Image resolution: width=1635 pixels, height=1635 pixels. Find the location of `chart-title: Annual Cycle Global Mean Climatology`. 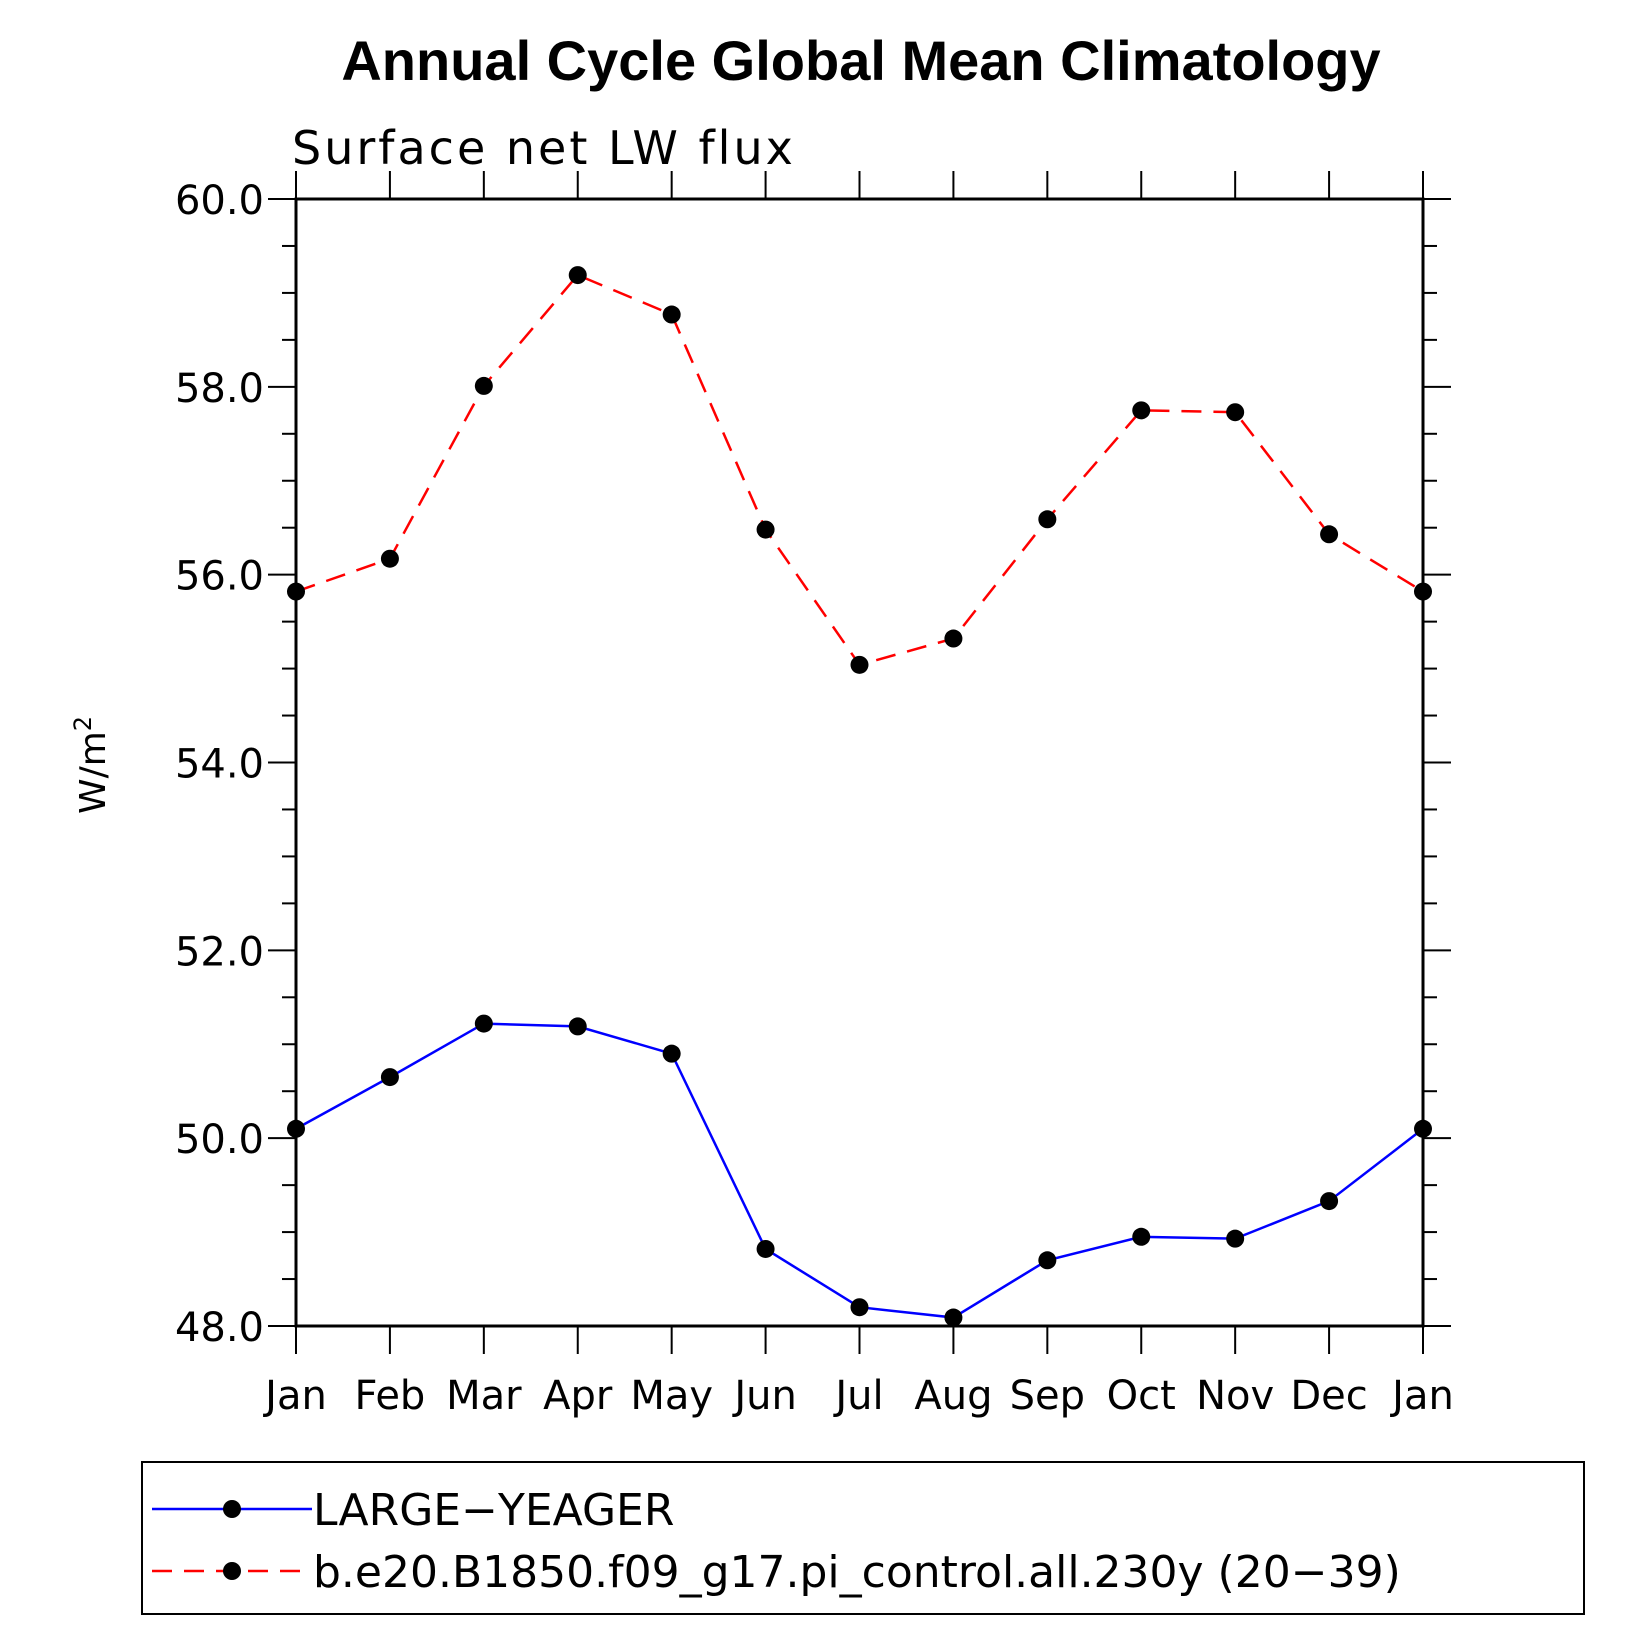

chart-title: Annual Cycle Global Mean Climatology is located at coordinates (860, 60).